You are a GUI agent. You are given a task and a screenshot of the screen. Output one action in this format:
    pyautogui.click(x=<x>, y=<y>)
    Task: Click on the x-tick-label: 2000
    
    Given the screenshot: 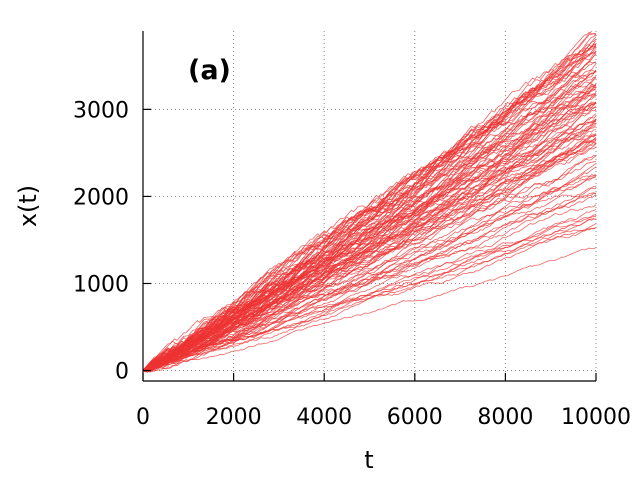 What is the action you would take?
    pyautogui.click(x=234, y=417)
    